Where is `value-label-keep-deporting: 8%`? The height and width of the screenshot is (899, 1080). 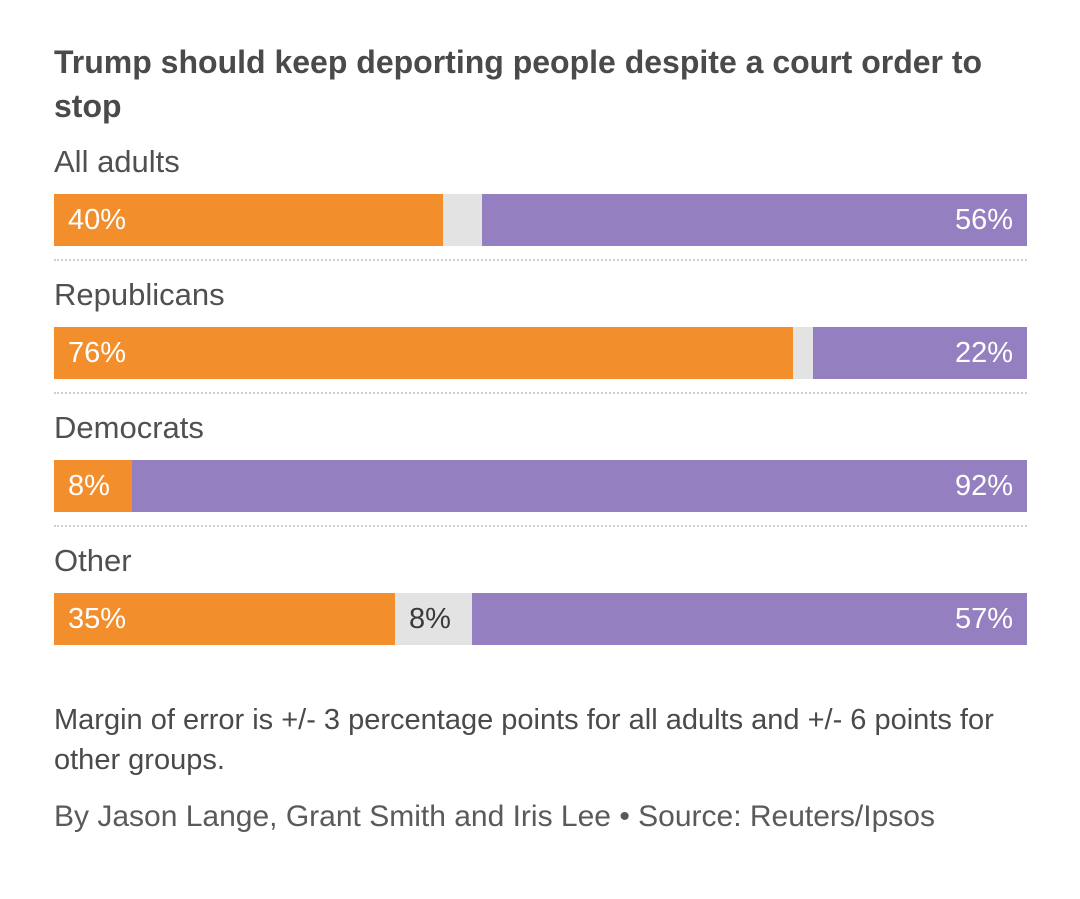
value-label-keep-deporting: 8% is located at coordinates (89, 486).